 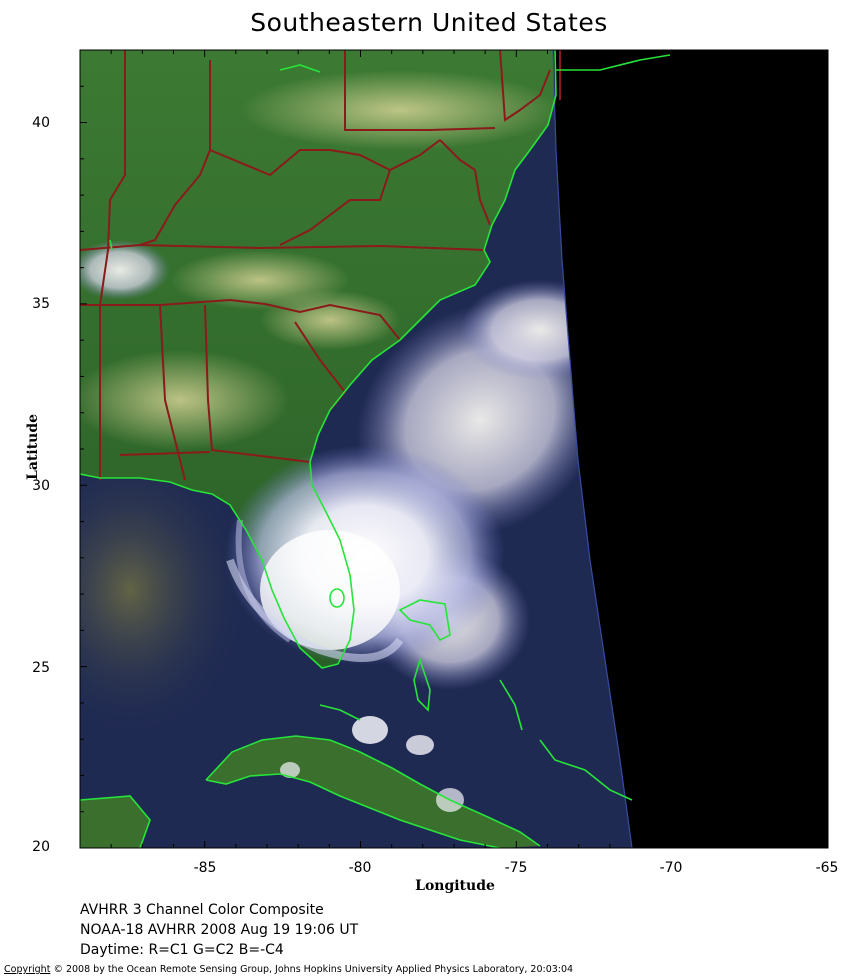 I want to click on x-tick-label: -75, so click(x=516, y=868).